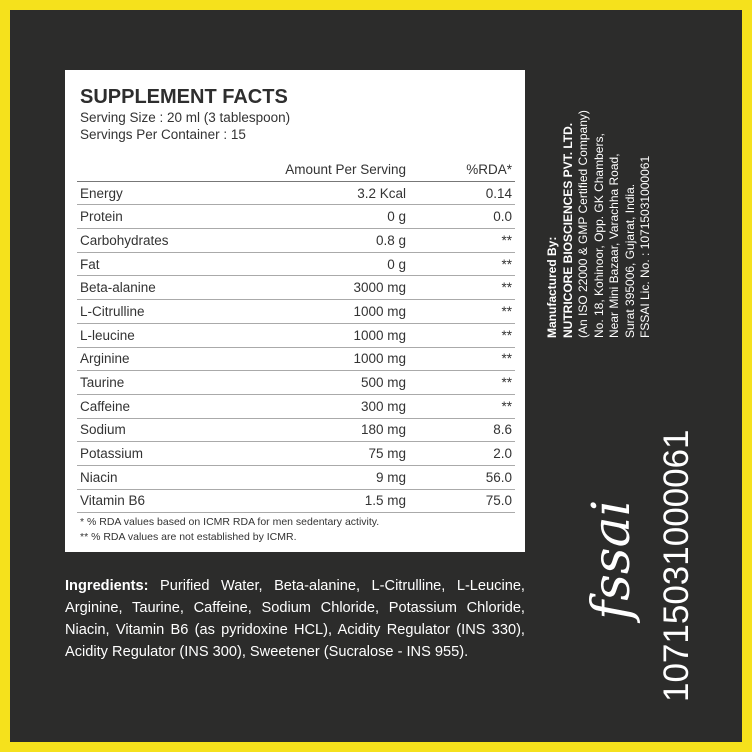 The height and width of the screenshot is (752, 752). What do you see at coordinates (185, 117) in the screenshot?
I see `serving-size: Serving Size : 20 ml (3 tablespoon)` at bounding box center [185, 117].